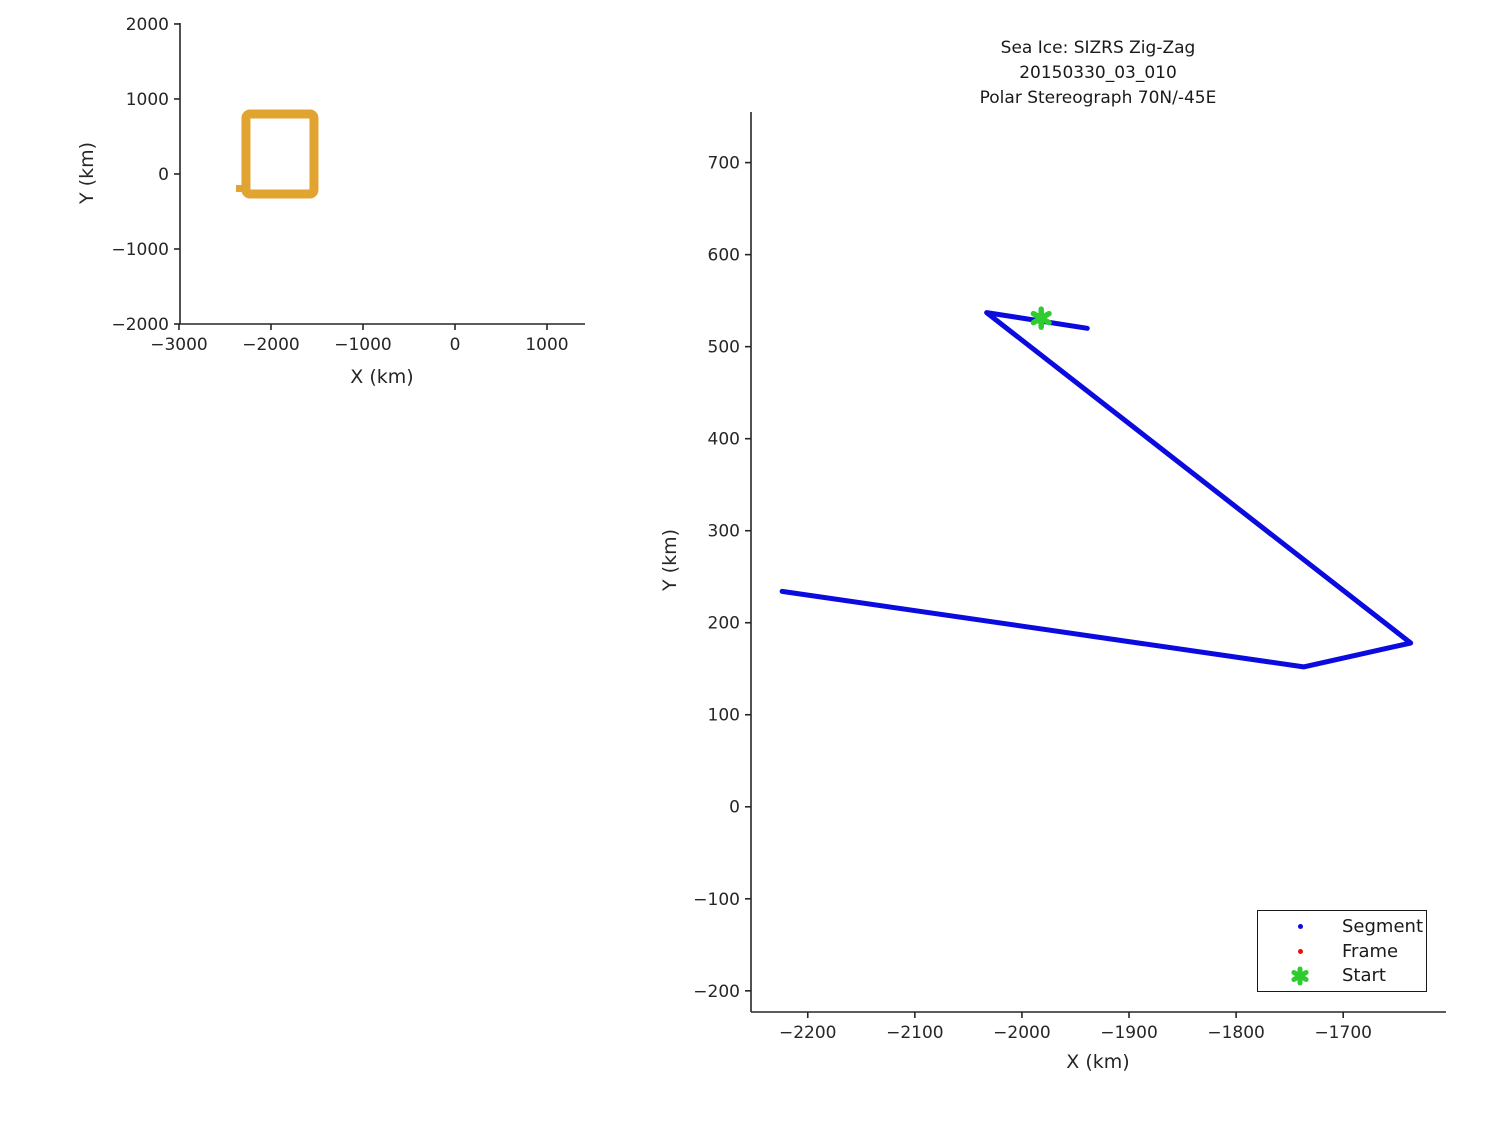 The width and height of the screenshot is (1500, 1125). I want to click on start-asterisk-icon, so click(1300, 976).